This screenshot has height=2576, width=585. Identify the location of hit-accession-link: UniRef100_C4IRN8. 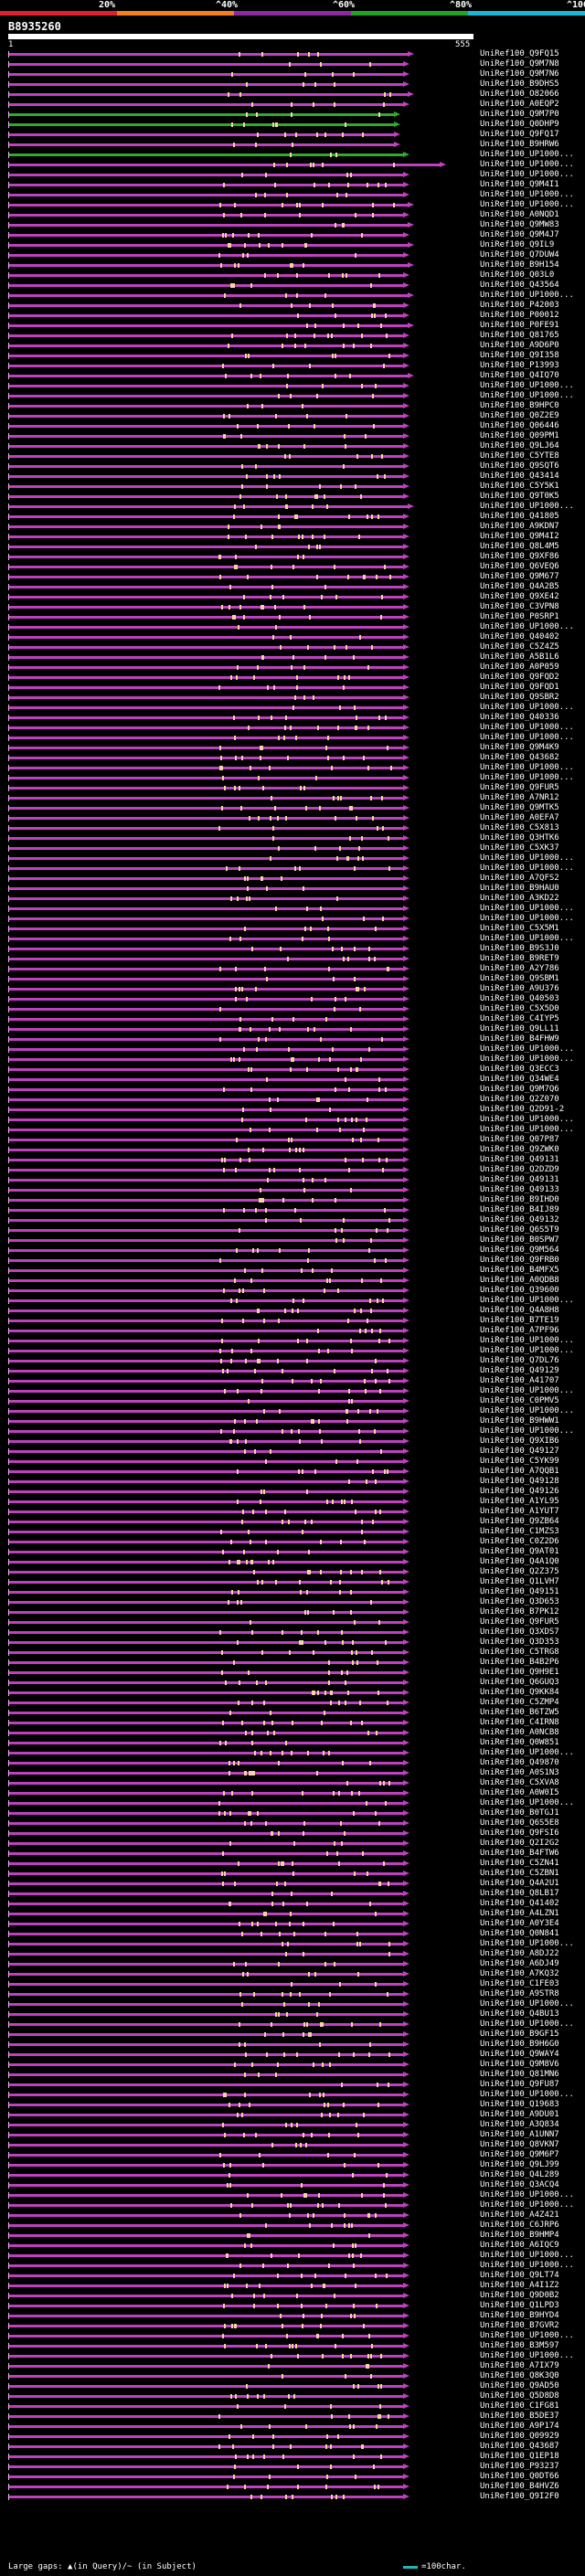
(519, 1722).